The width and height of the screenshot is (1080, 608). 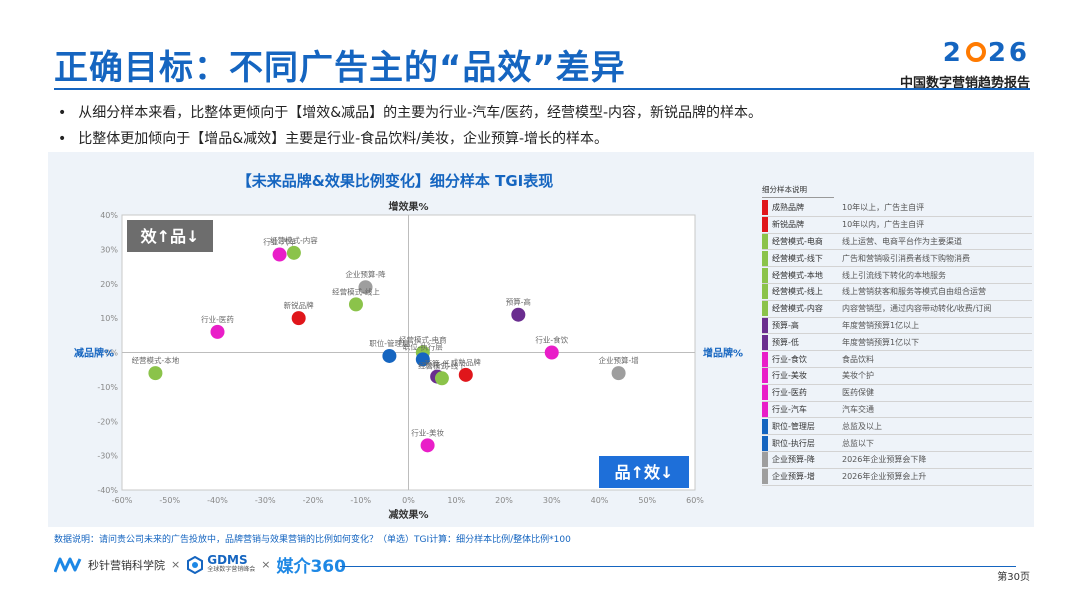 I want to click on footer-divider, so click(x=678, y=566).